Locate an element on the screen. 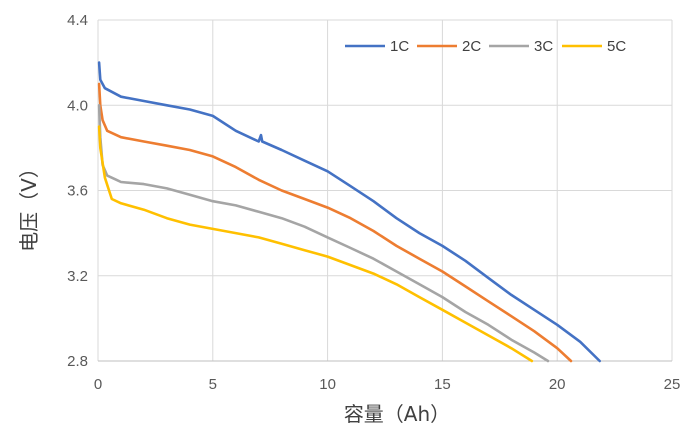  legend-label-2c: 2C is located at coordinates (471, 46).